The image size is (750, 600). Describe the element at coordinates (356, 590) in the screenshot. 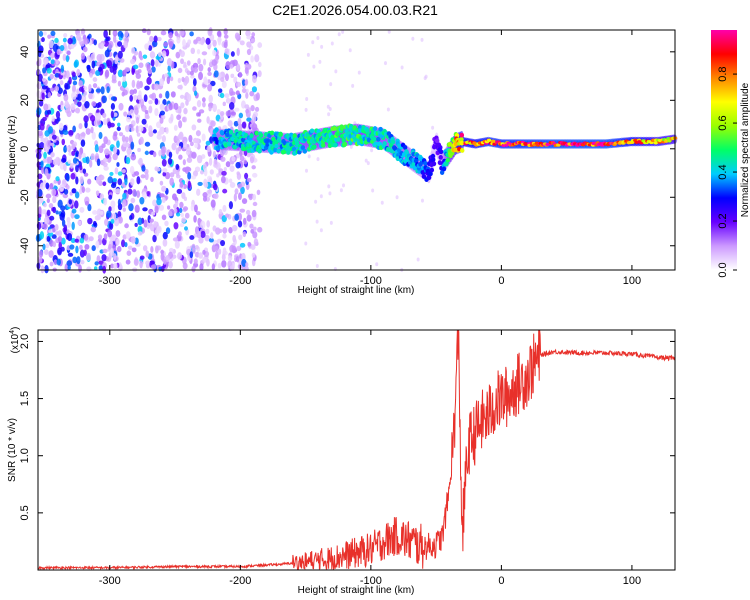

I see `snr-x-label: Height of straight line (km)` at that location.